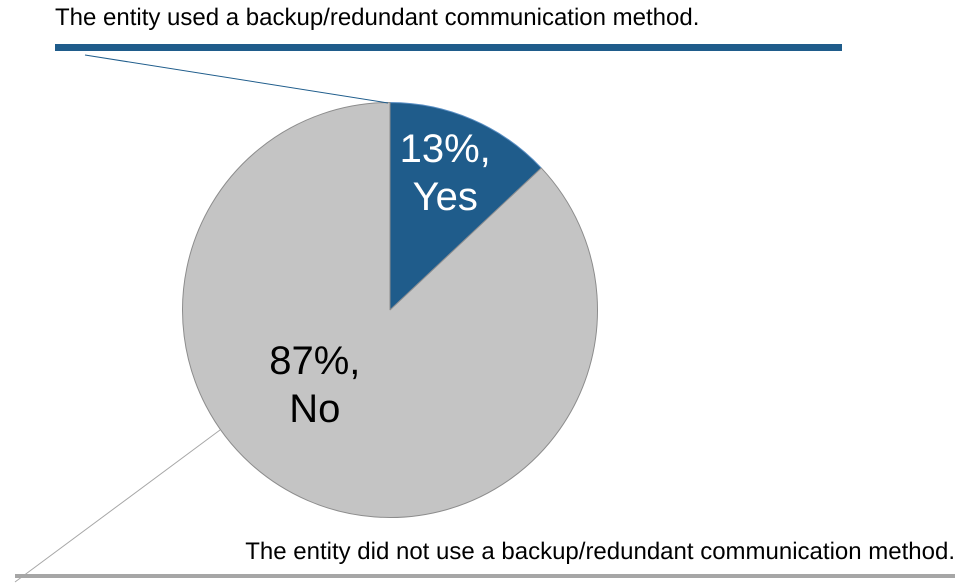 The height and width of the screenshot is (586, 959). What do you see at coordinates (445, 148) in the screenshot?
I see `data-label: 13%,` at bounding box center [445, 148].